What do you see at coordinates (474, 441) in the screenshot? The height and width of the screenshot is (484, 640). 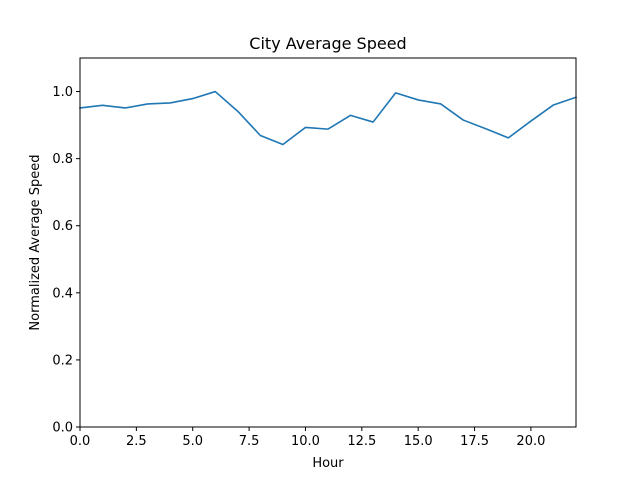 I see `x-tick-label: 17.5` at bounding box center [474, 441].